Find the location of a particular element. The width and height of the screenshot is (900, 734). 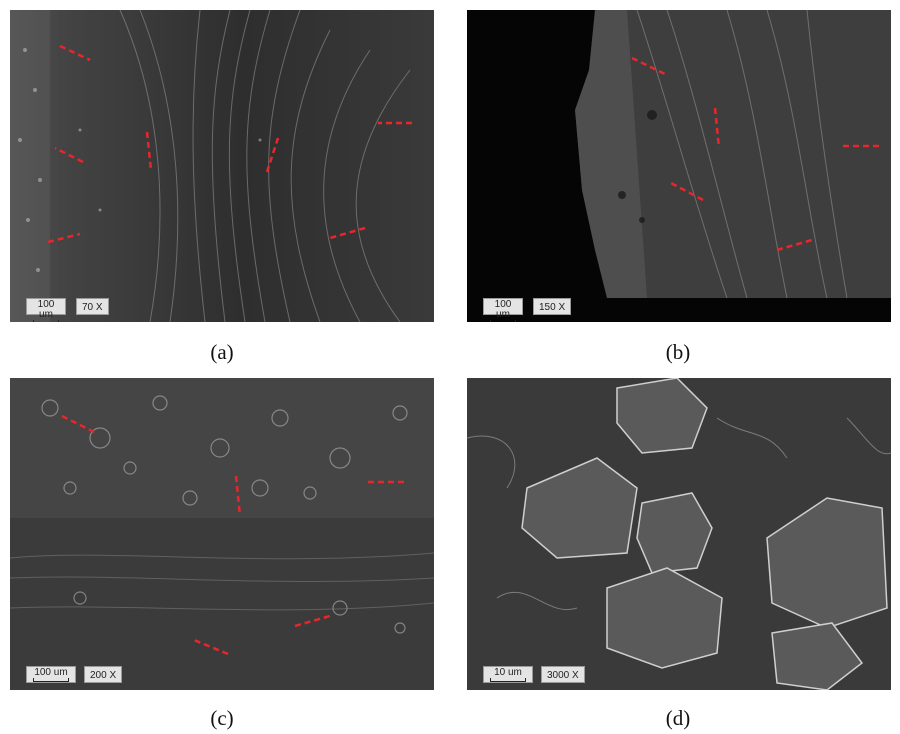

scale-bar-b: 100 um is located at coordinates (503, 310).